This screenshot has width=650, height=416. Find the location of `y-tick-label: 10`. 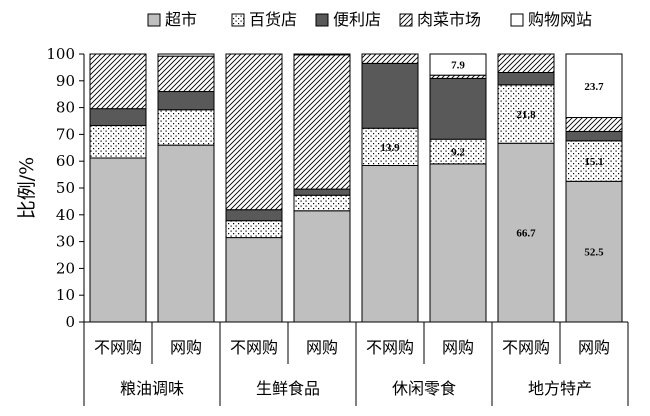

y-tick-label: 10 is located at coordinates (65, 295).